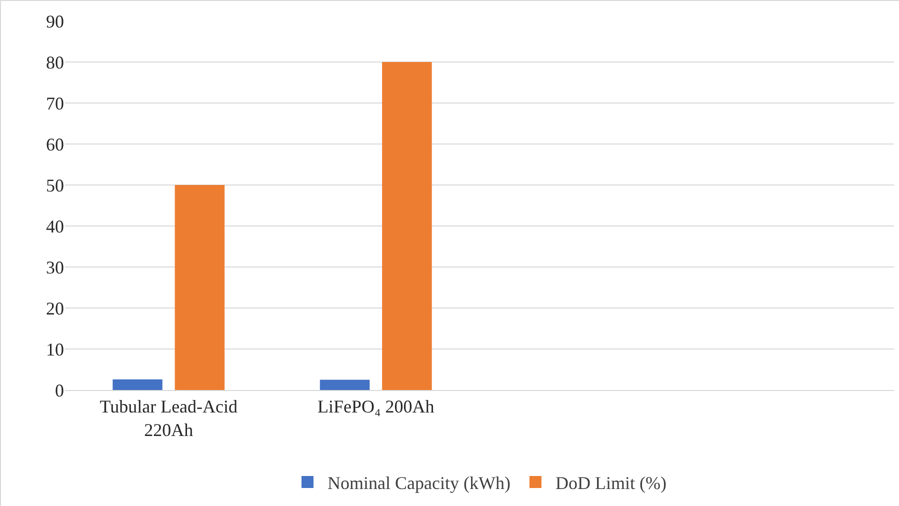 The height and width of the screenshot is (506, 899). I want to click on y-tick-label: 40, so click(55, 226).